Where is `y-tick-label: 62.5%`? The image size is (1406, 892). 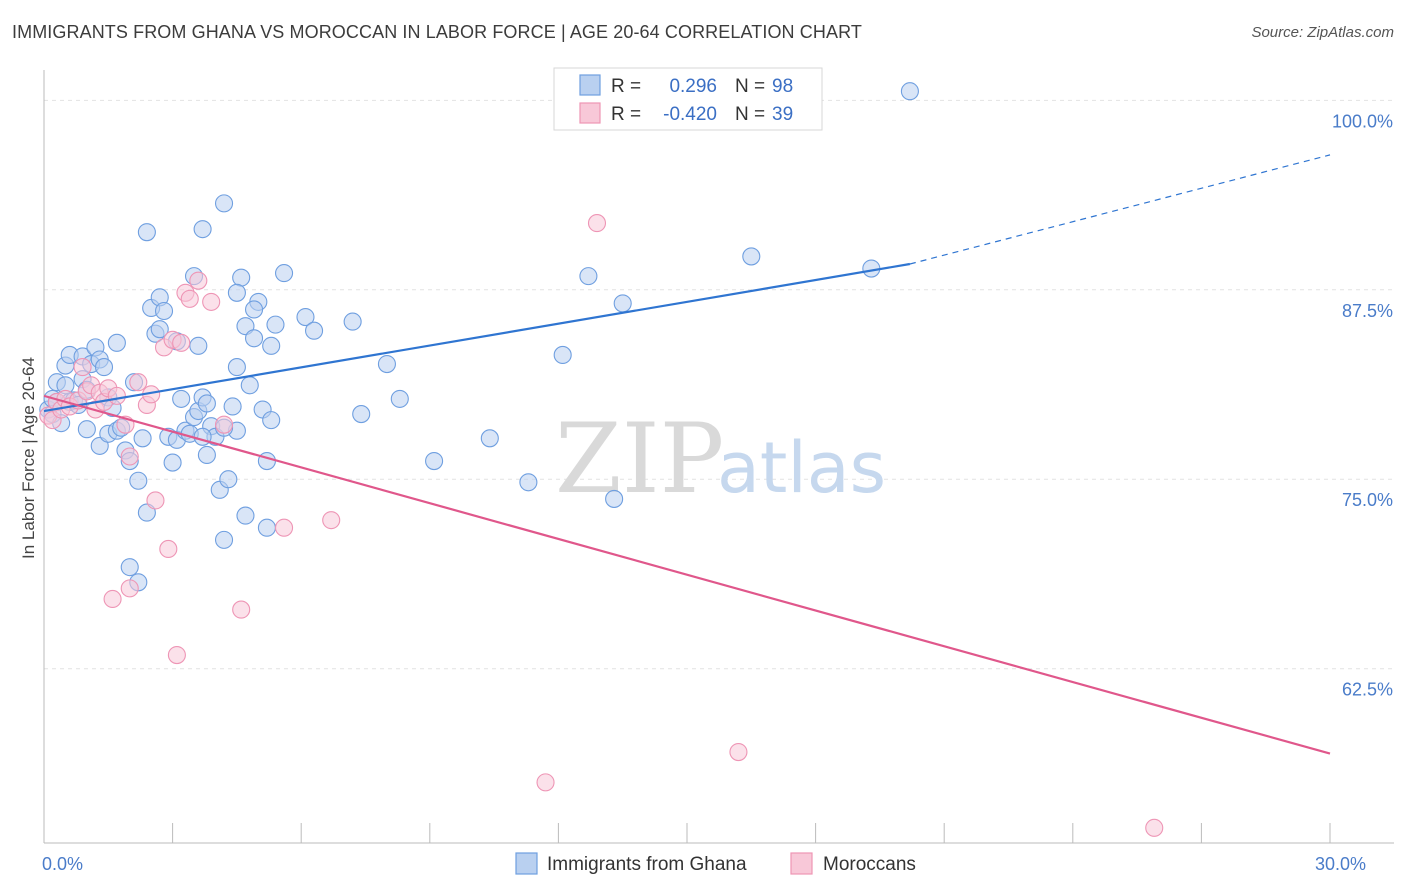 y-tick-label: 62.5% is located at coordinates (1367, 690).